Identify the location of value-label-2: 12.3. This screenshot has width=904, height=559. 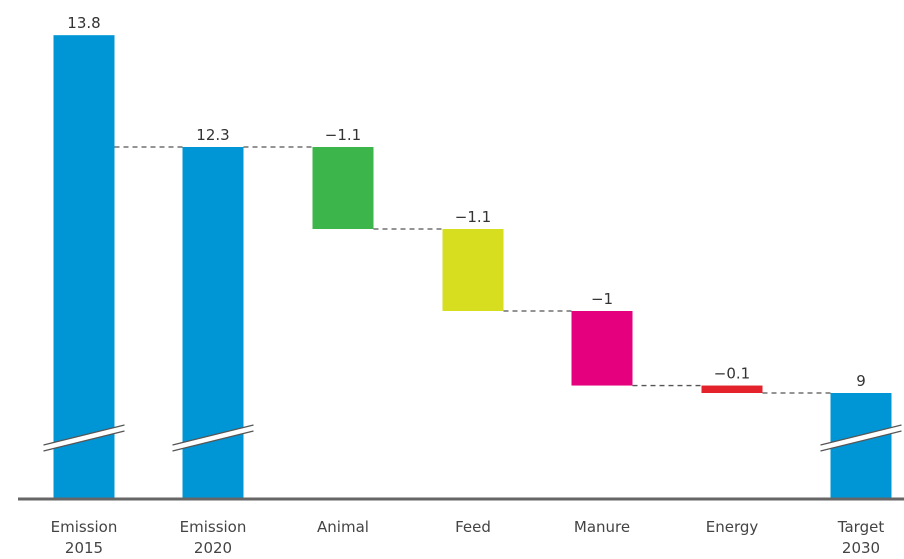
(212, 135).